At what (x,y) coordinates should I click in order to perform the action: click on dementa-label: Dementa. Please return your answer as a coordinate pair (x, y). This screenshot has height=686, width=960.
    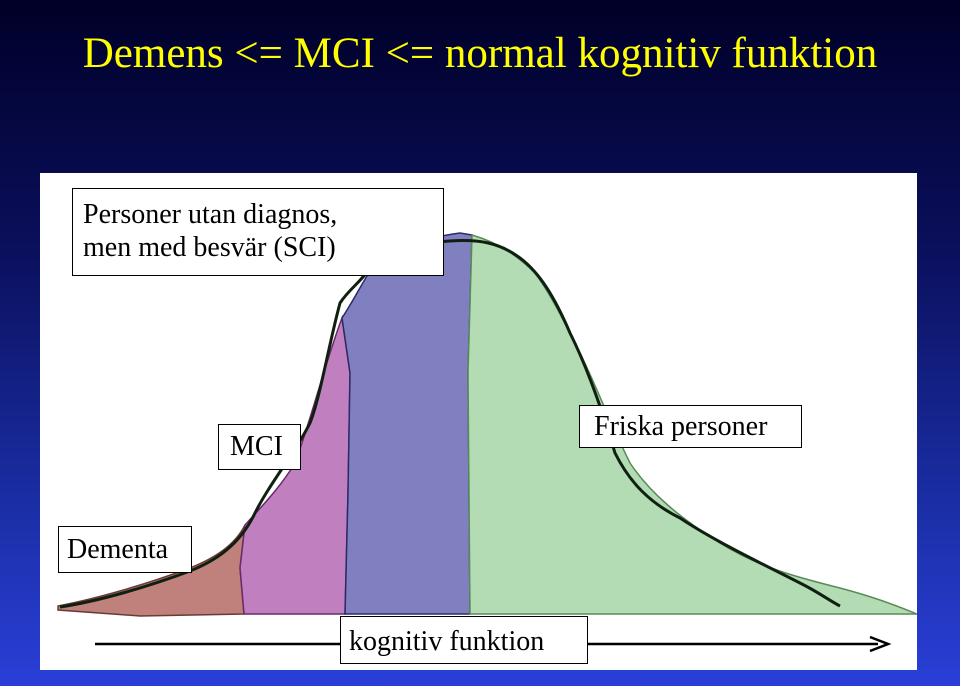
    Looking at the image, I should click on (125, 549).